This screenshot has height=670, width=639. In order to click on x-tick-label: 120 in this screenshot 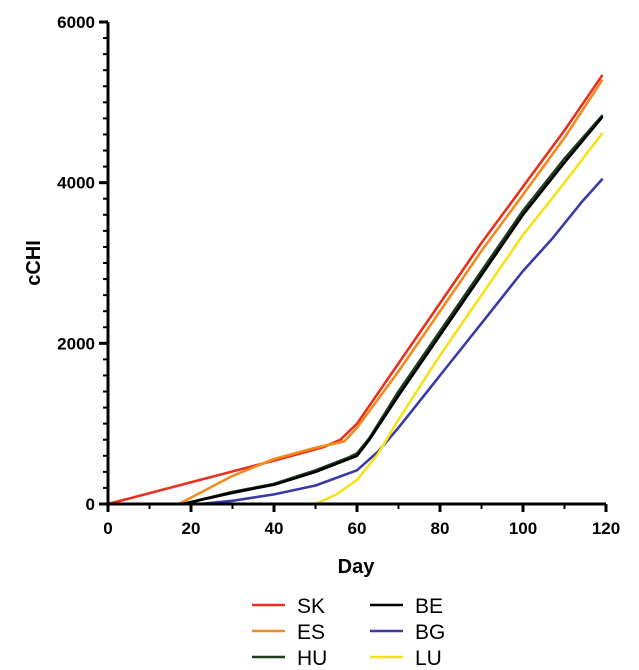, I will do `click(606, 528)`.